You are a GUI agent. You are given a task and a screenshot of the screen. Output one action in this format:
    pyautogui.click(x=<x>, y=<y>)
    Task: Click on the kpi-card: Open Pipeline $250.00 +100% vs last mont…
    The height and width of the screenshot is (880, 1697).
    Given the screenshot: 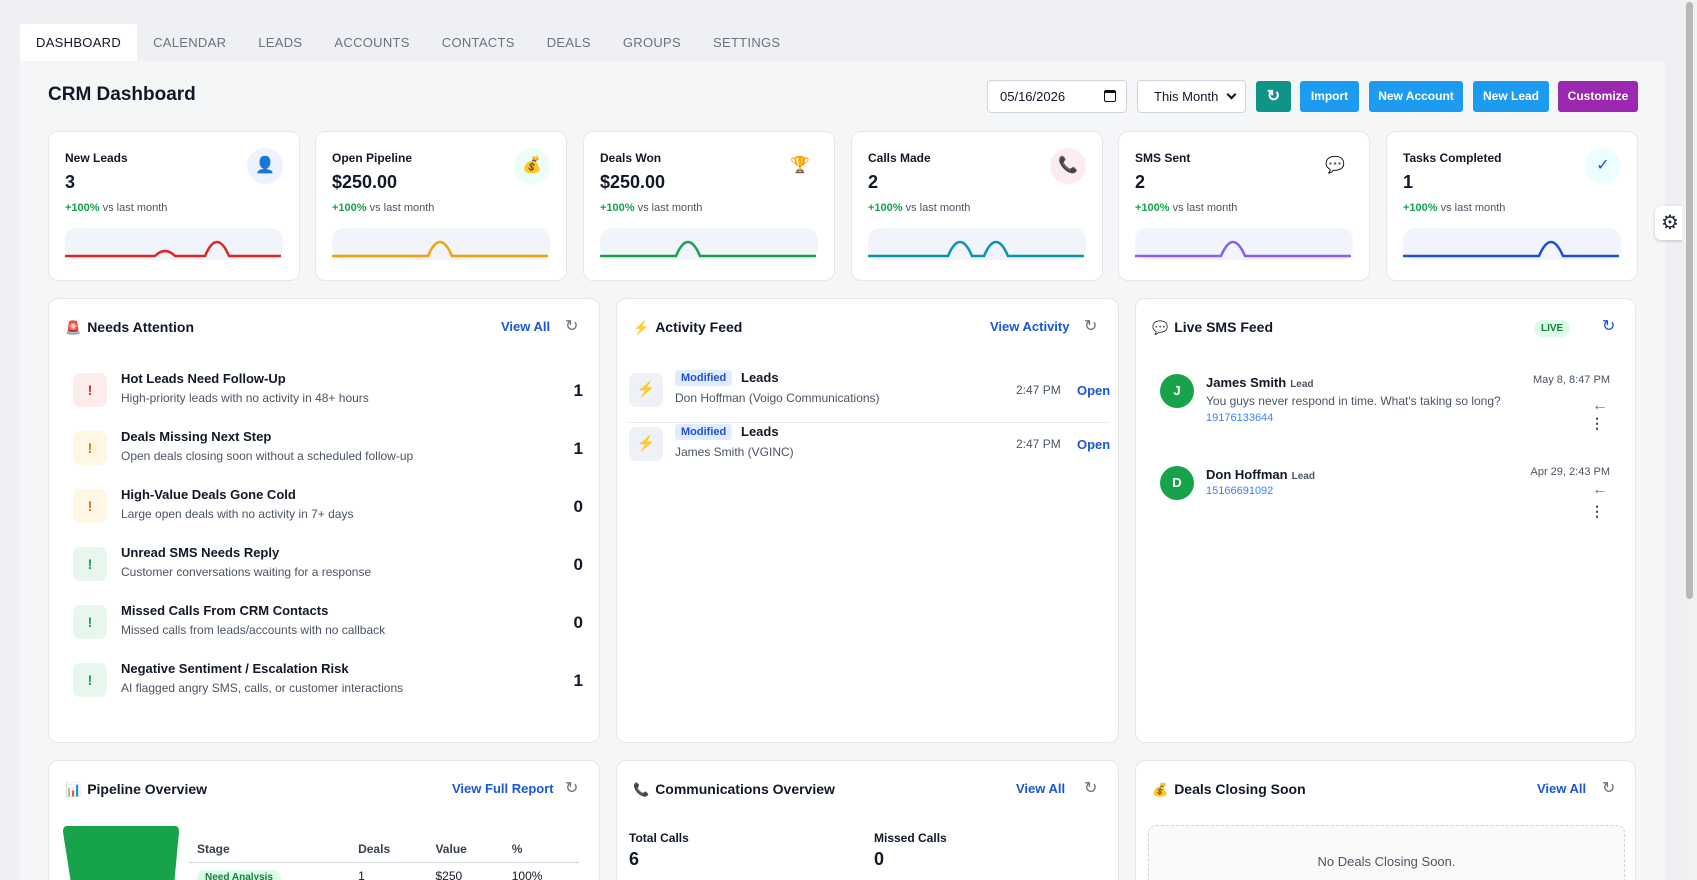 What is the action you would take?
    pyautogui.click(x=441, y=206)
    